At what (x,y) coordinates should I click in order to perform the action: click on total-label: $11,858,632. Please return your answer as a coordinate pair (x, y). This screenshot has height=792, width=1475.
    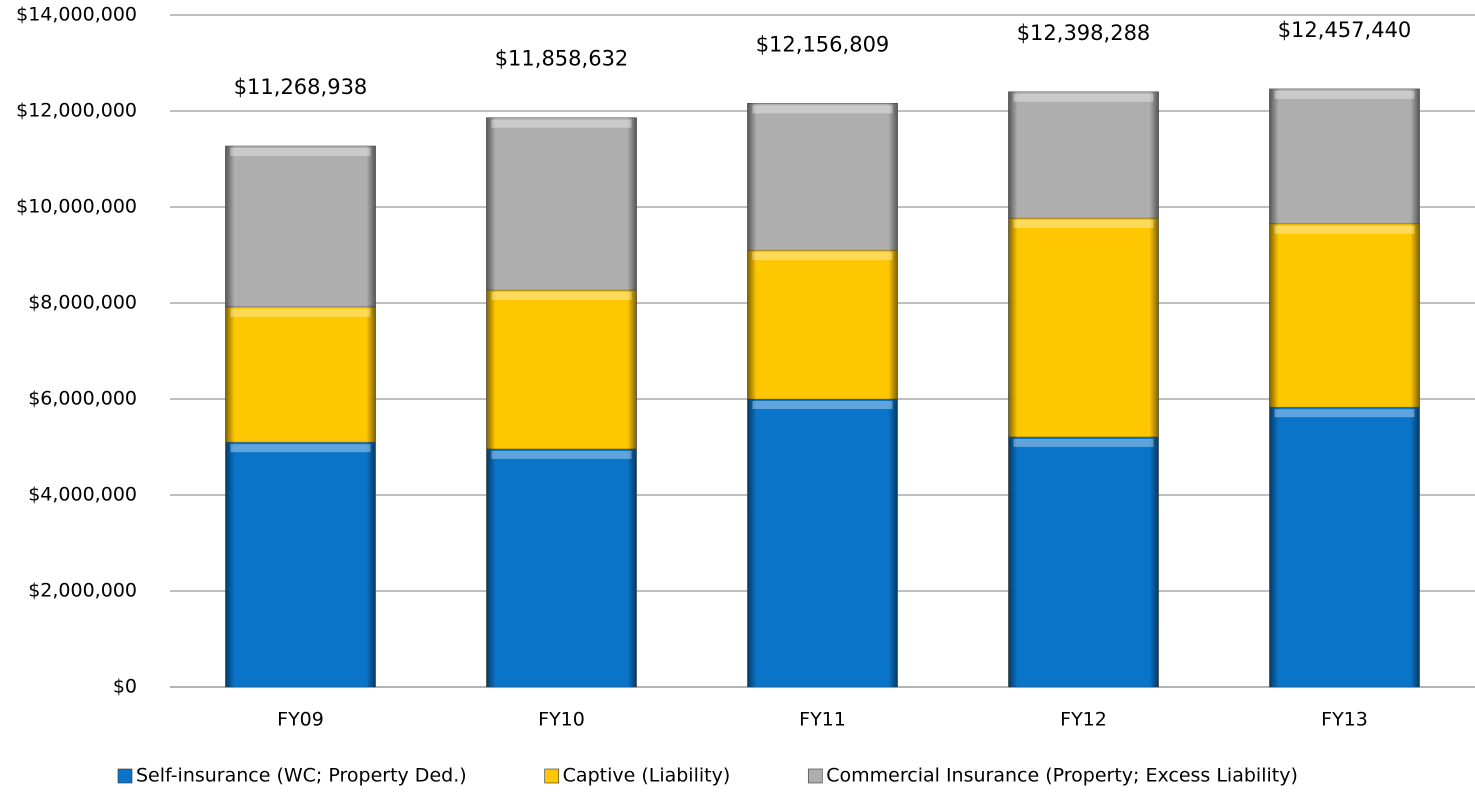
    Looking at the image, I should click on (562, 59).